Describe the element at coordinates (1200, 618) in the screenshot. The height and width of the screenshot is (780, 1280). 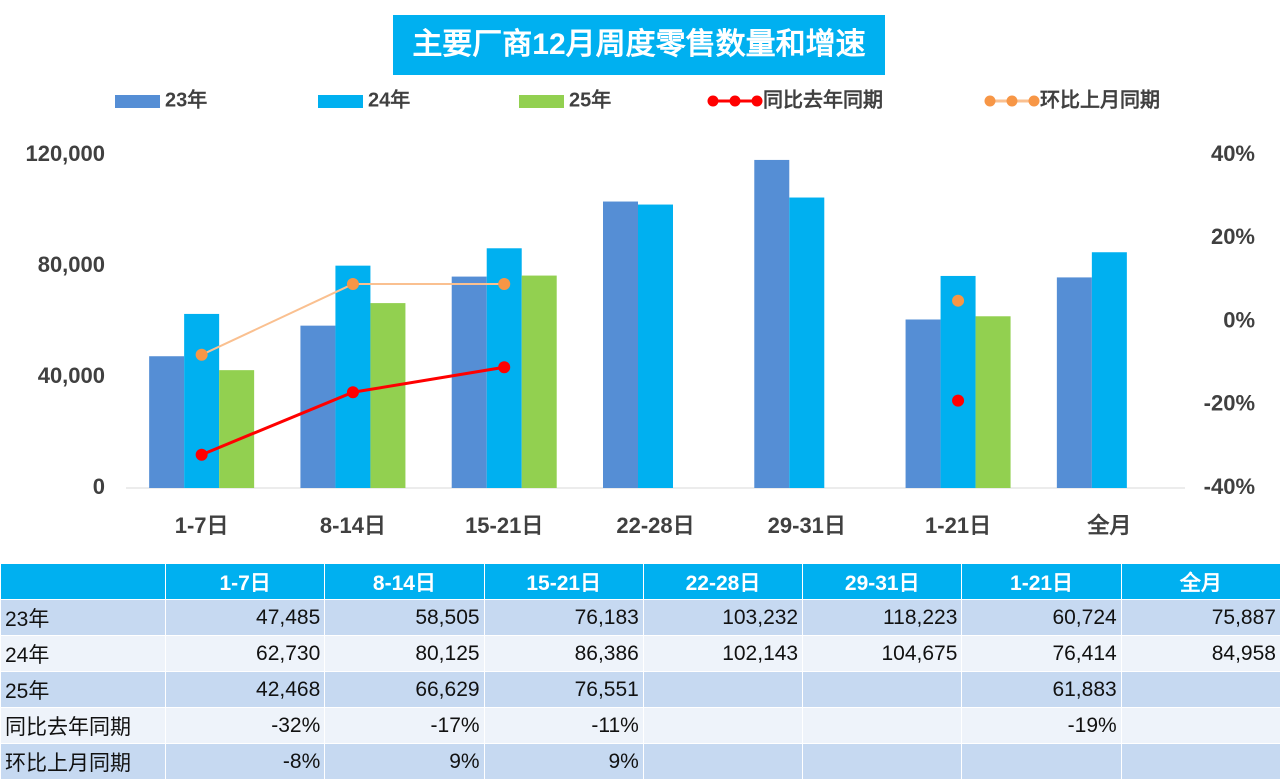
I see `table-cell: 75,887` at that location.